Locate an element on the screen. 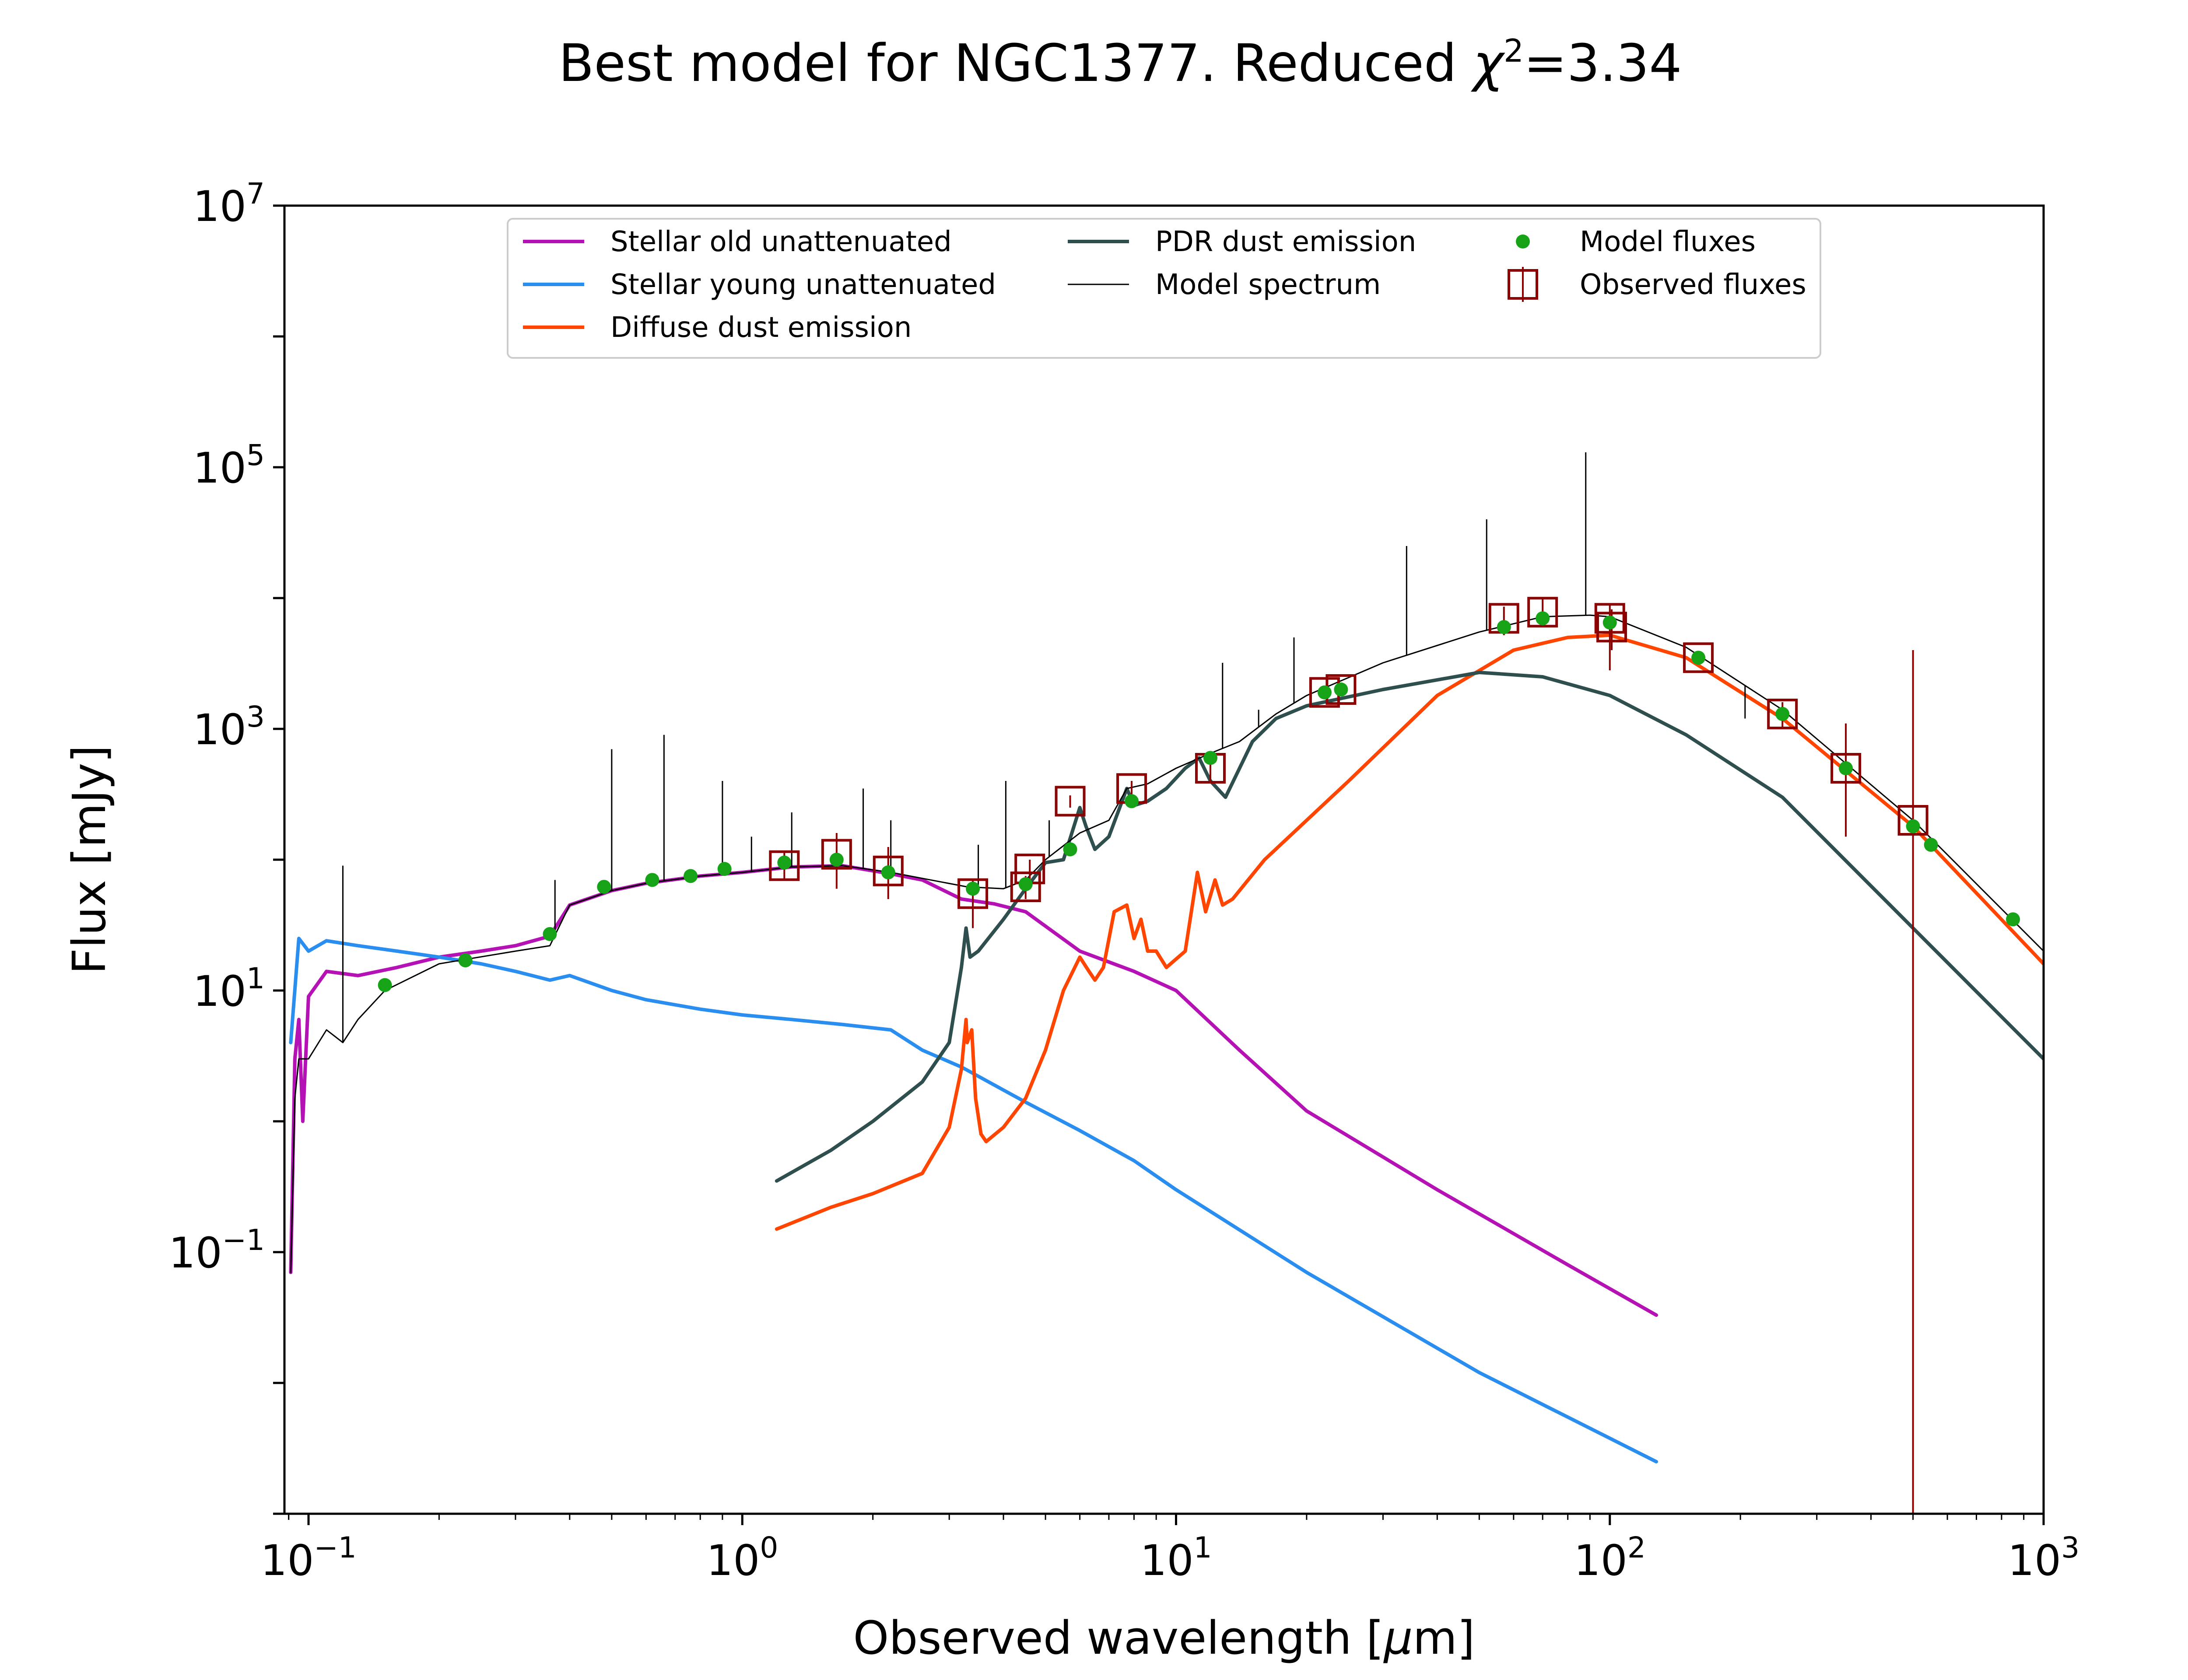 The height and width of the screenshot is (1680, 2188). title-suffix: =3.34 is located at coordinates (1603, 63).